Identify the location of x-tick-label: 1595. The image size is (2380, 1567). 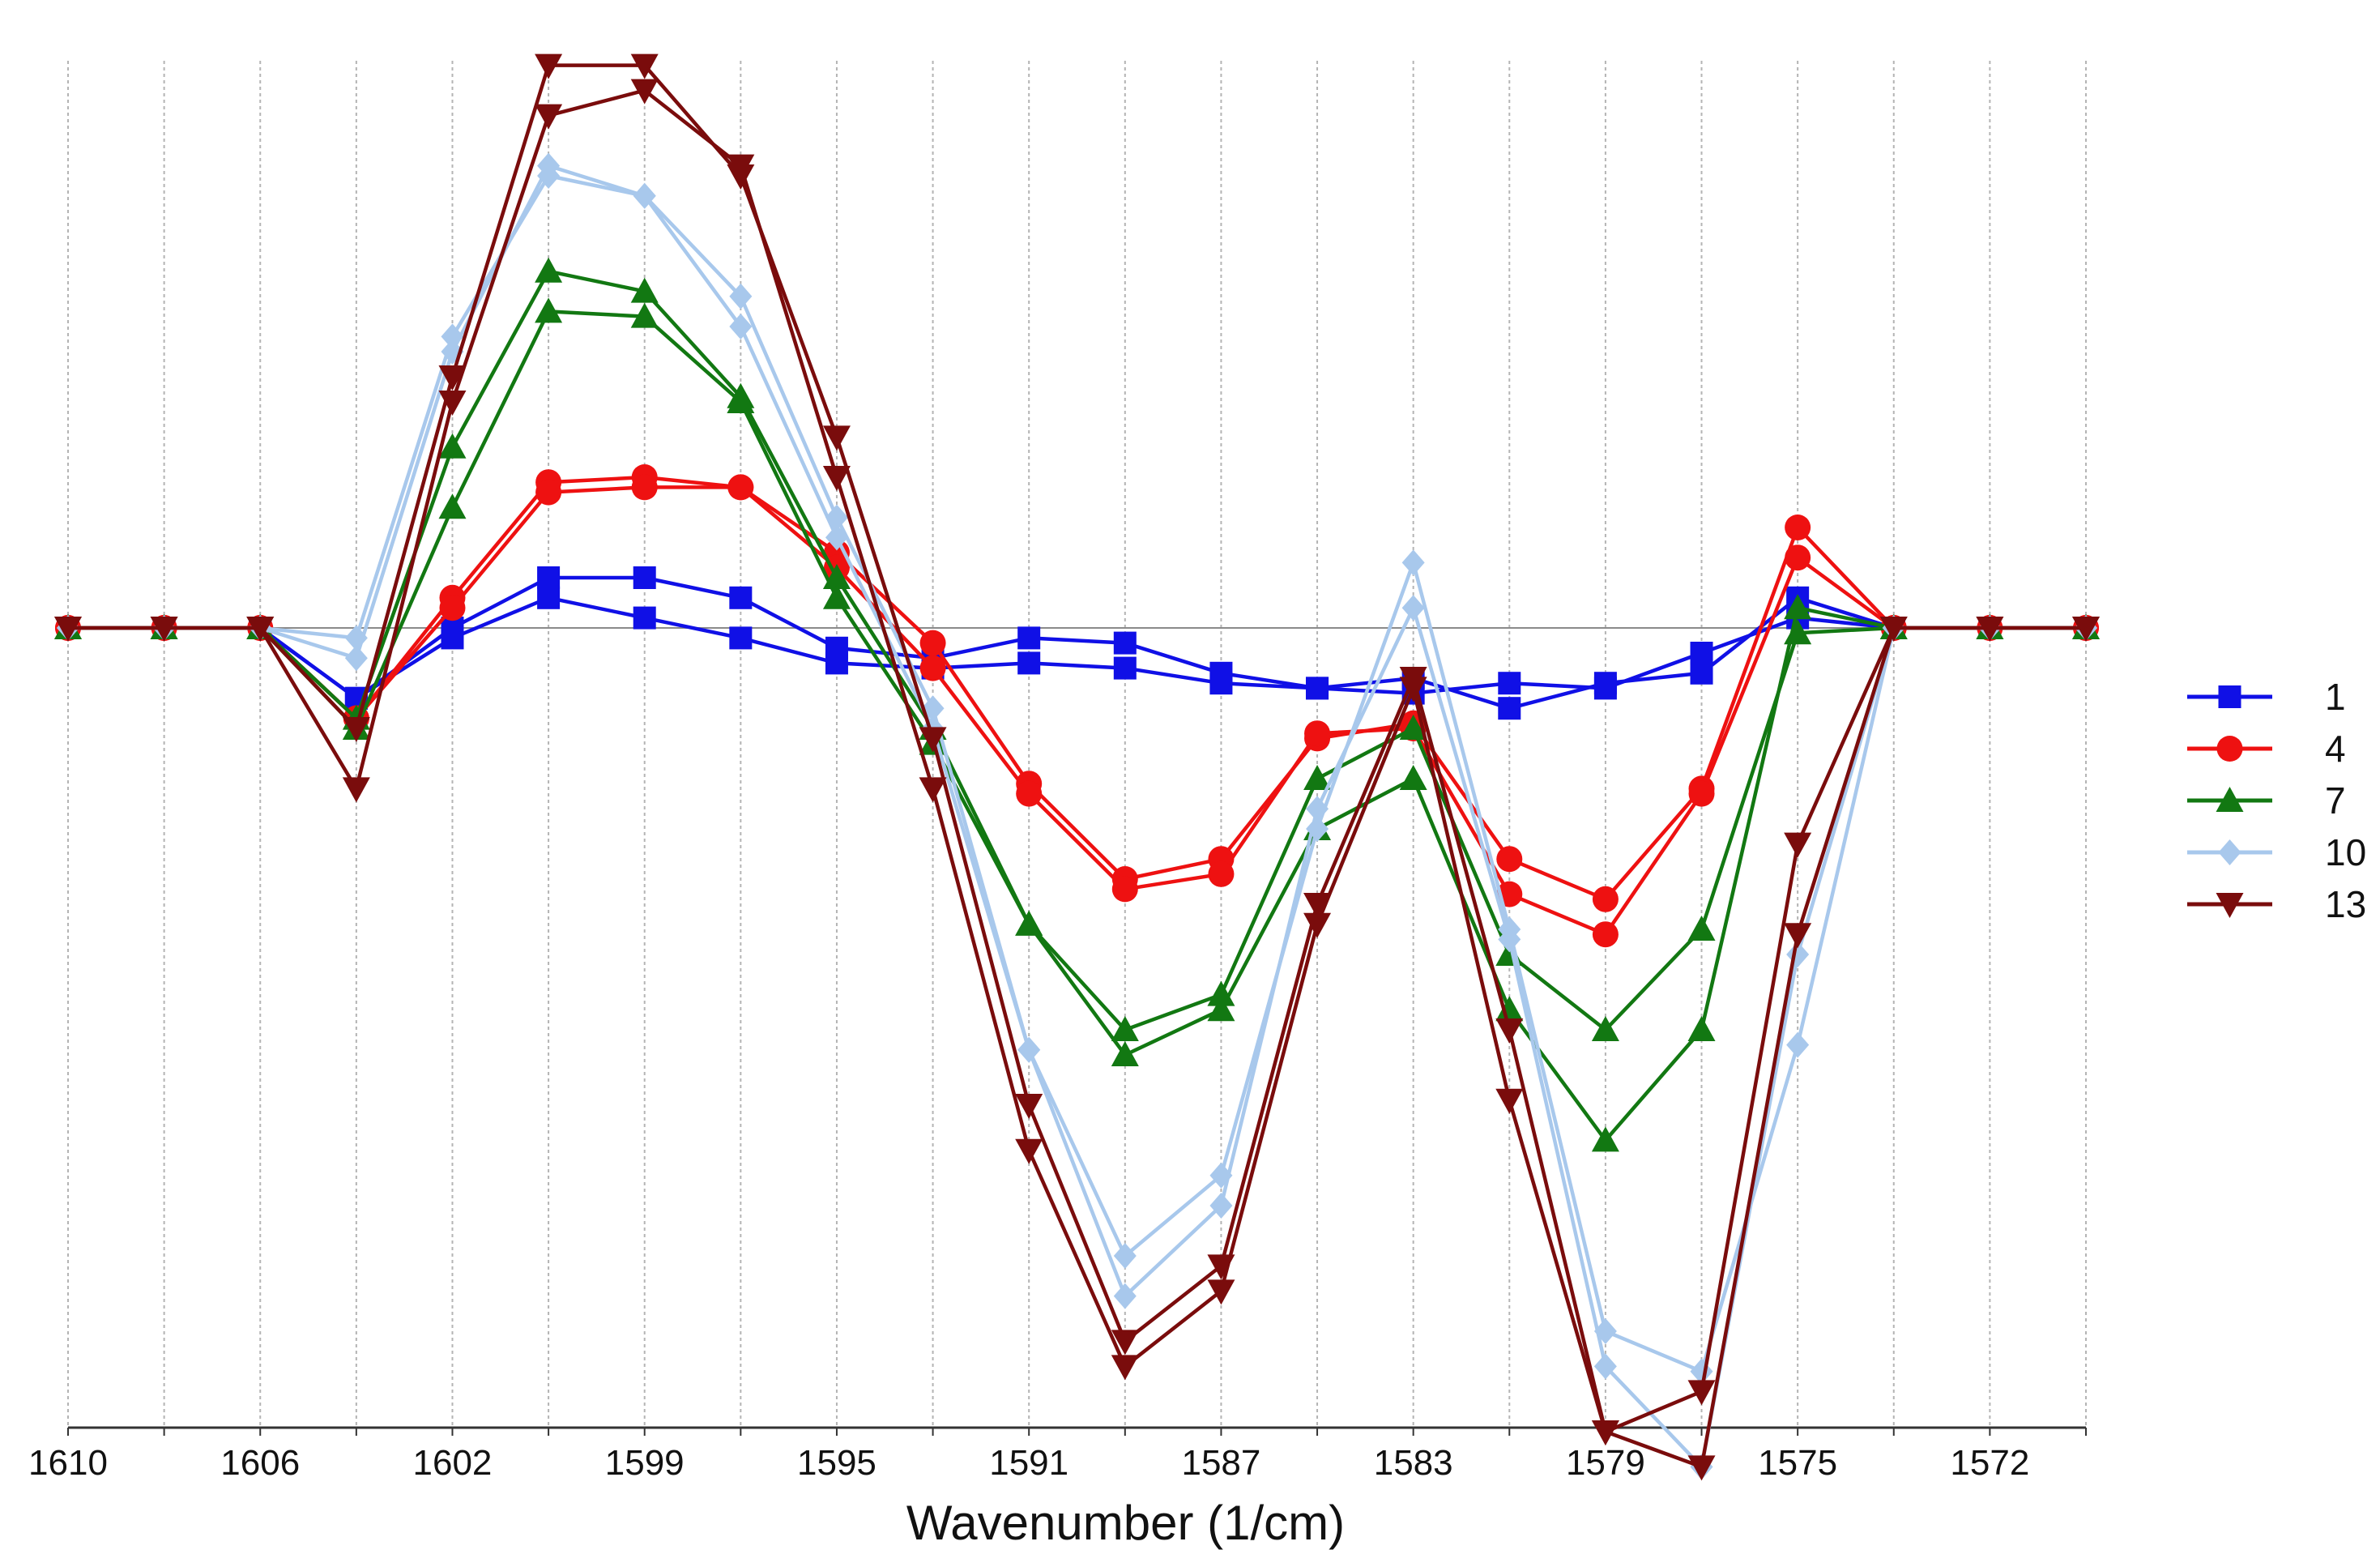
(837, 1463).